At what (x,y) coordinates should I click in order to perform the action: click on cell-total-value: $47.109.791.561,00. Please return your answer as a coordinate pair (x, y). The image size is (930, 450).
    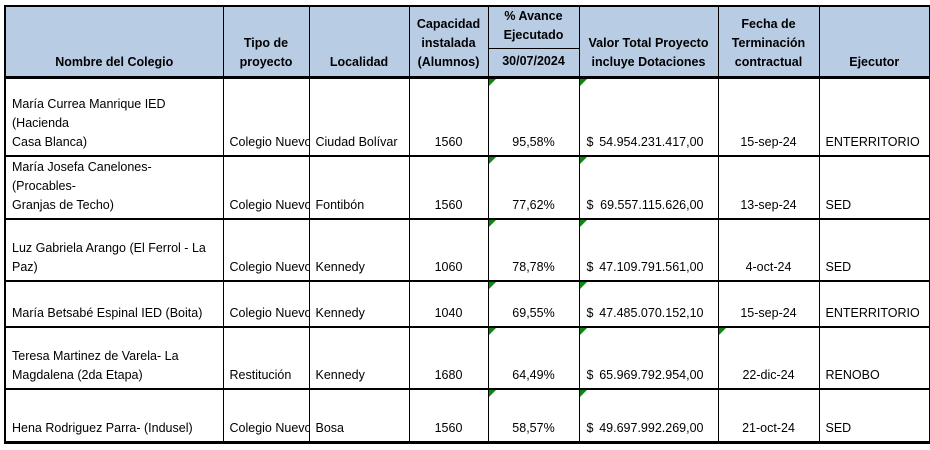
    Looking at the image, I should click on (648, 250).